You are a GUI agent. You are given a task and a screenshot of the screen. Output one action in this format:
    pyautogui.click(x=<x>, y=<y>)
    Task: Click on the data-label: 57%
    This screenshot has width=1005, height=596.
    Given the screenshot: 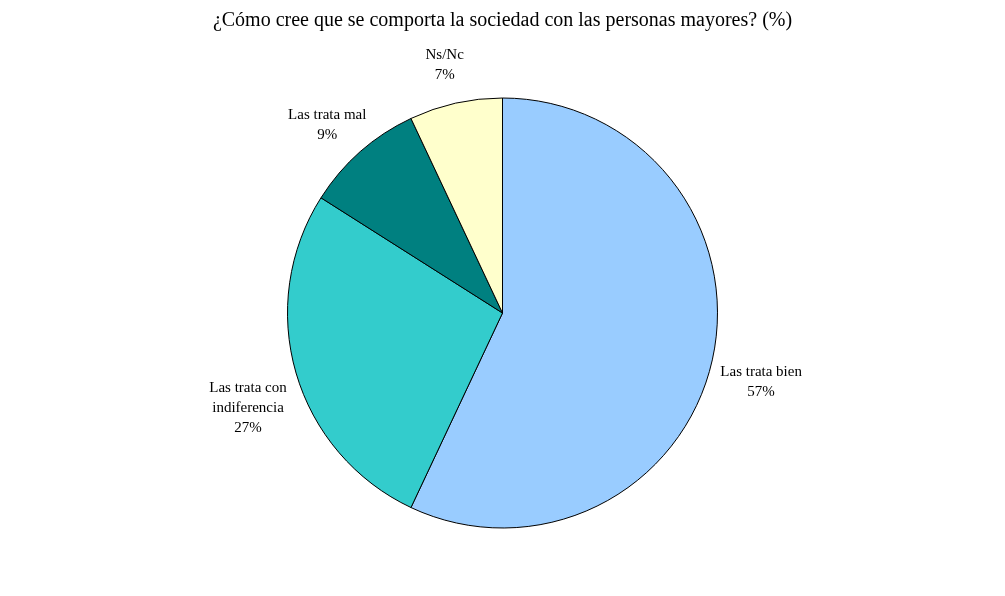 What is the action you would take?
    pyautogui.click(x=761, y=390)
    